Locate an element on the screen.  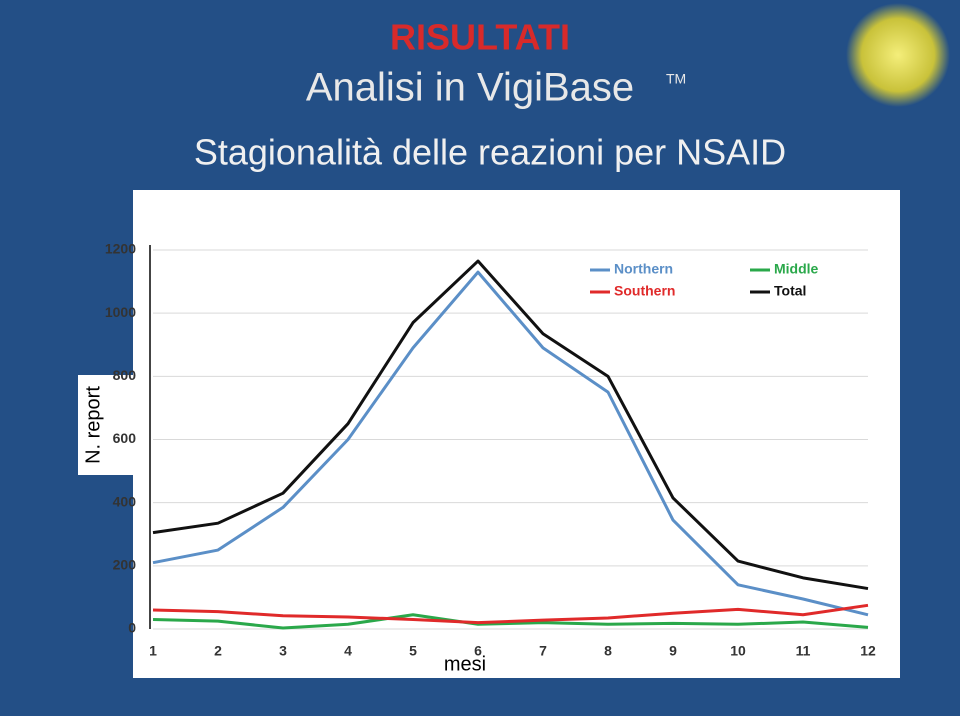
decorative-image is located at coordinates (898, 55).